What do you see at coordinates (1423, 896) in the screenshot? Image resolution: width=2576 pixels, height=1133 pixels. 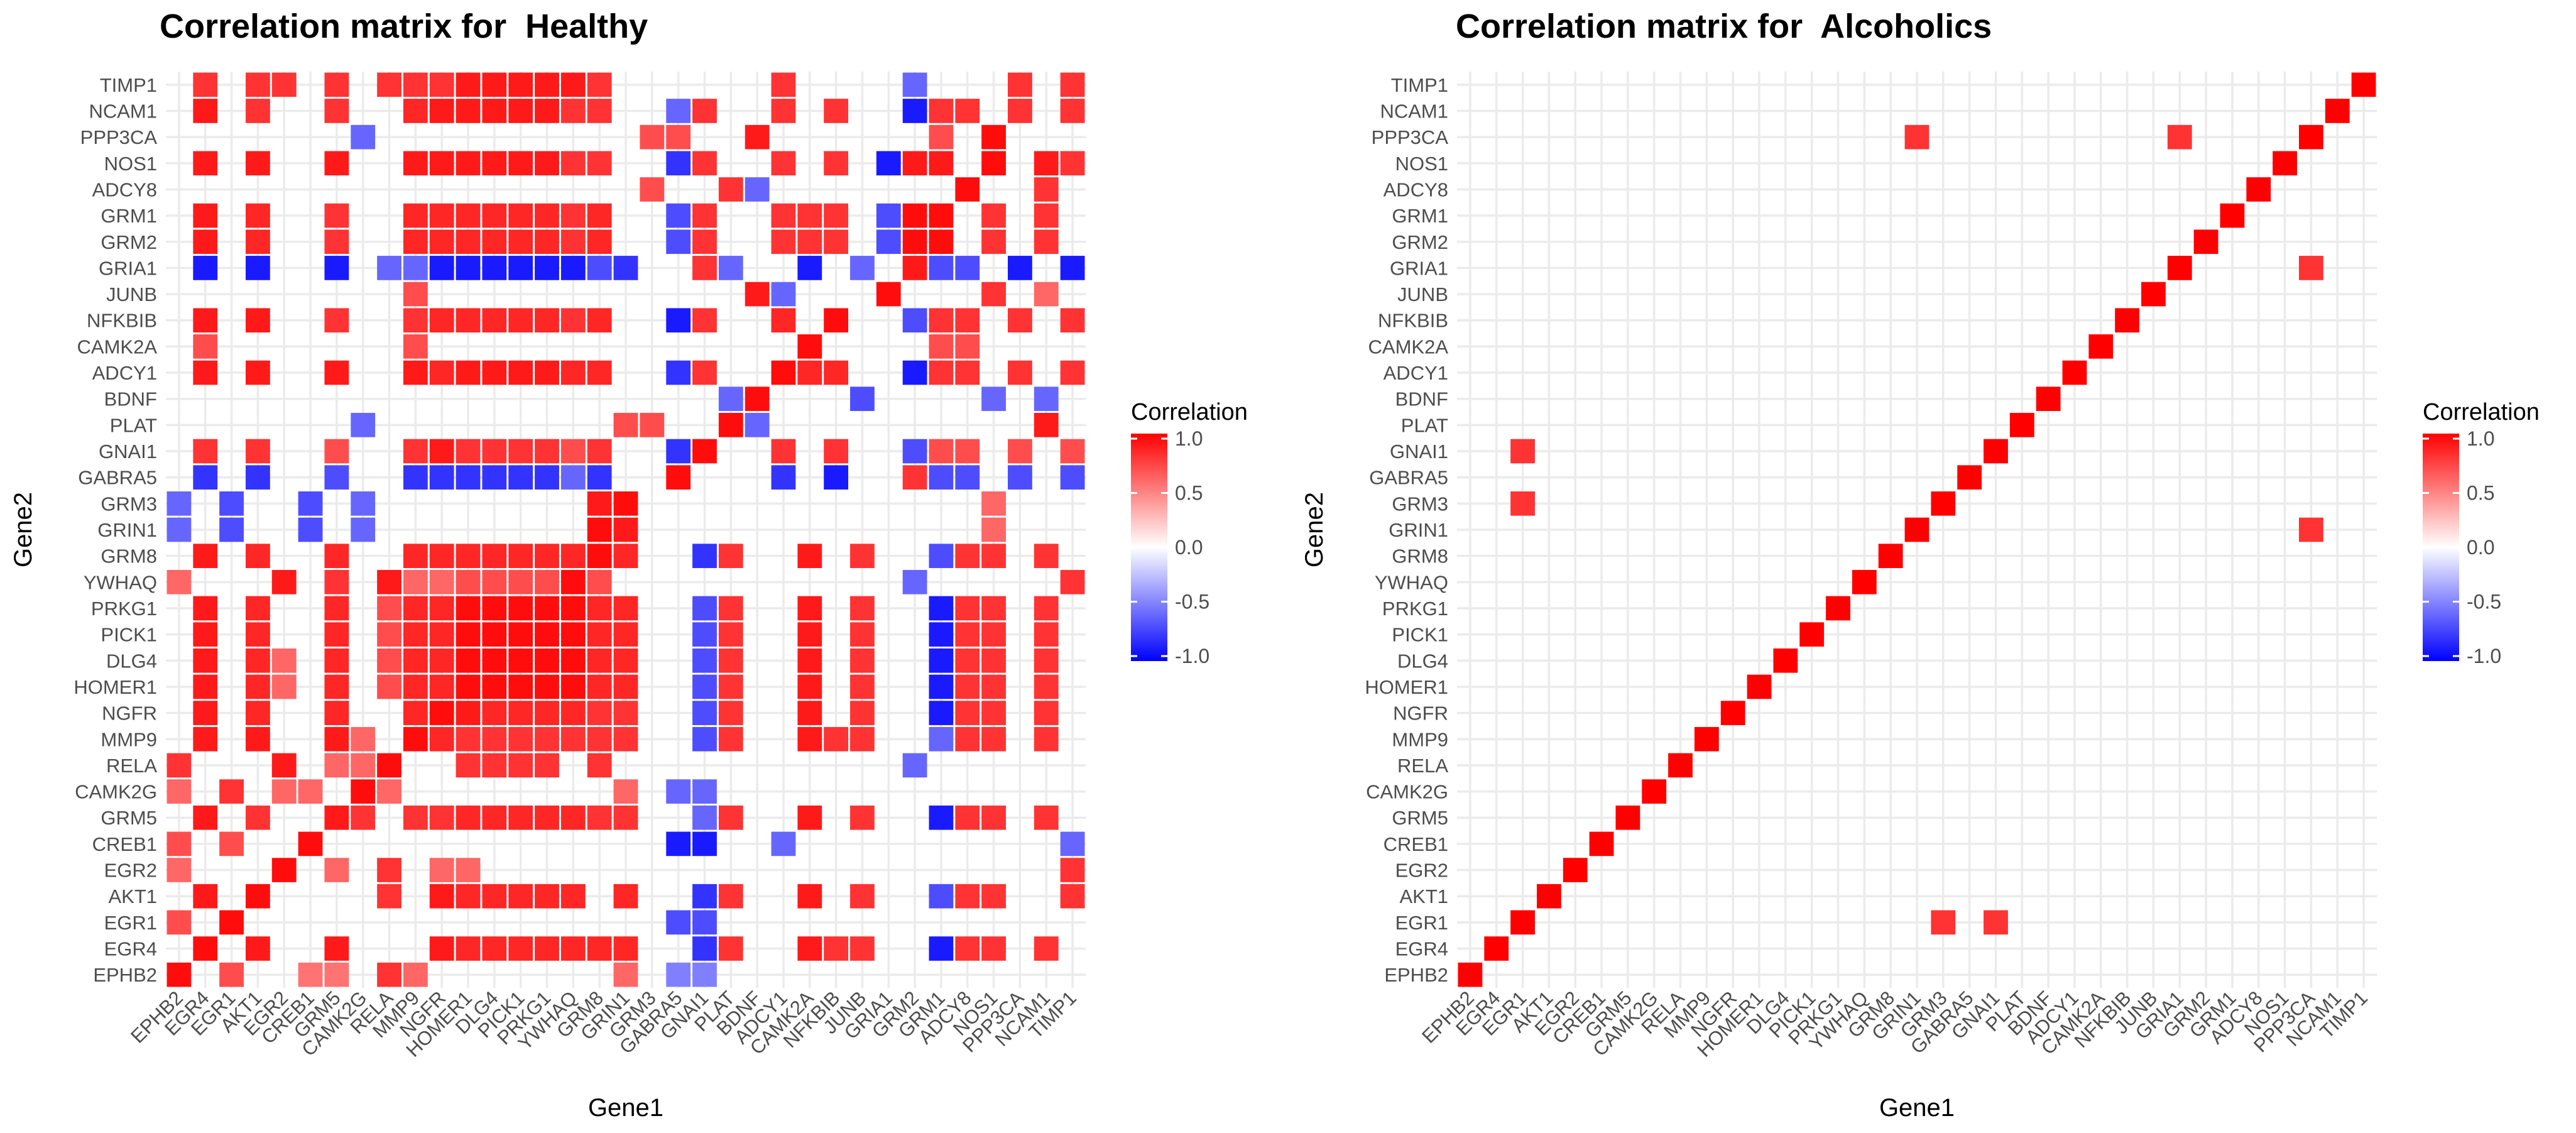 I see `y-tick-label: AKT1` at bounding box center [1423, 896].